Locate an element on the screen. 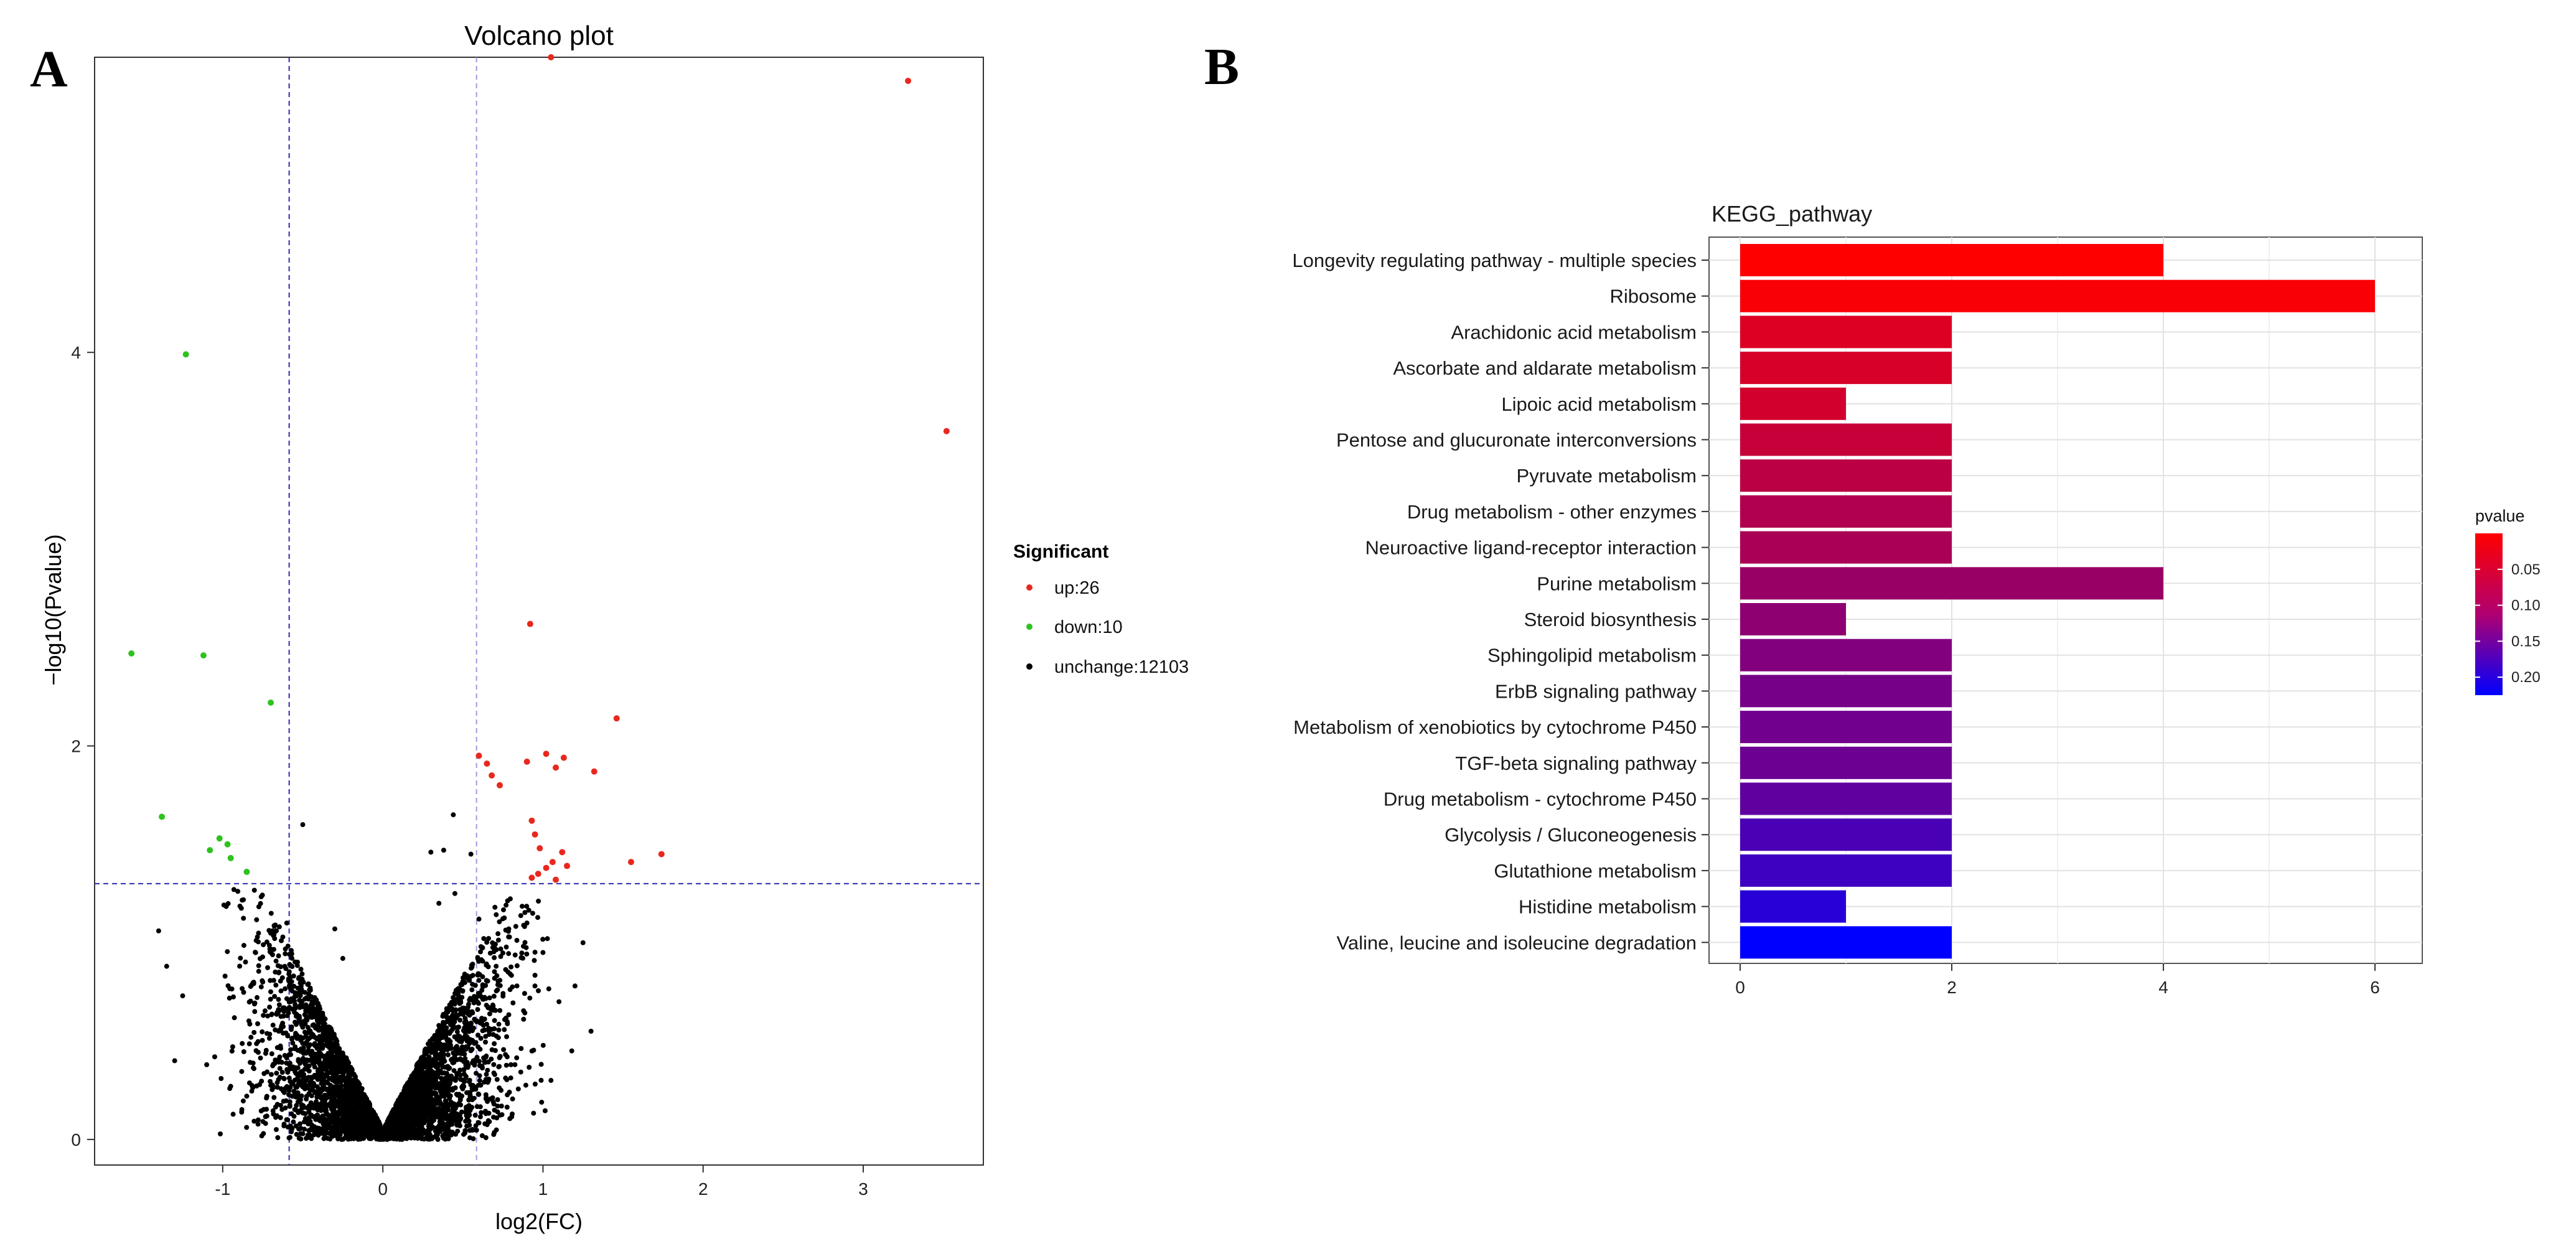 Image resolution: width=2576 pixels, height=1259 pixels. kegg-category-label: TGF-beta signaling pathway is located at coordinates (1576, 763).